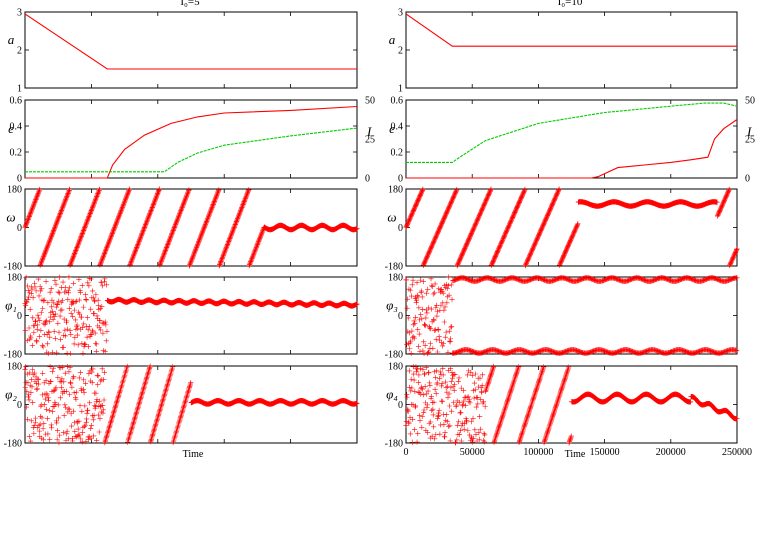  Describe the element at coordinates (16, 153) in the screenshot. I see `y-tick-label: 0.2` at that location.